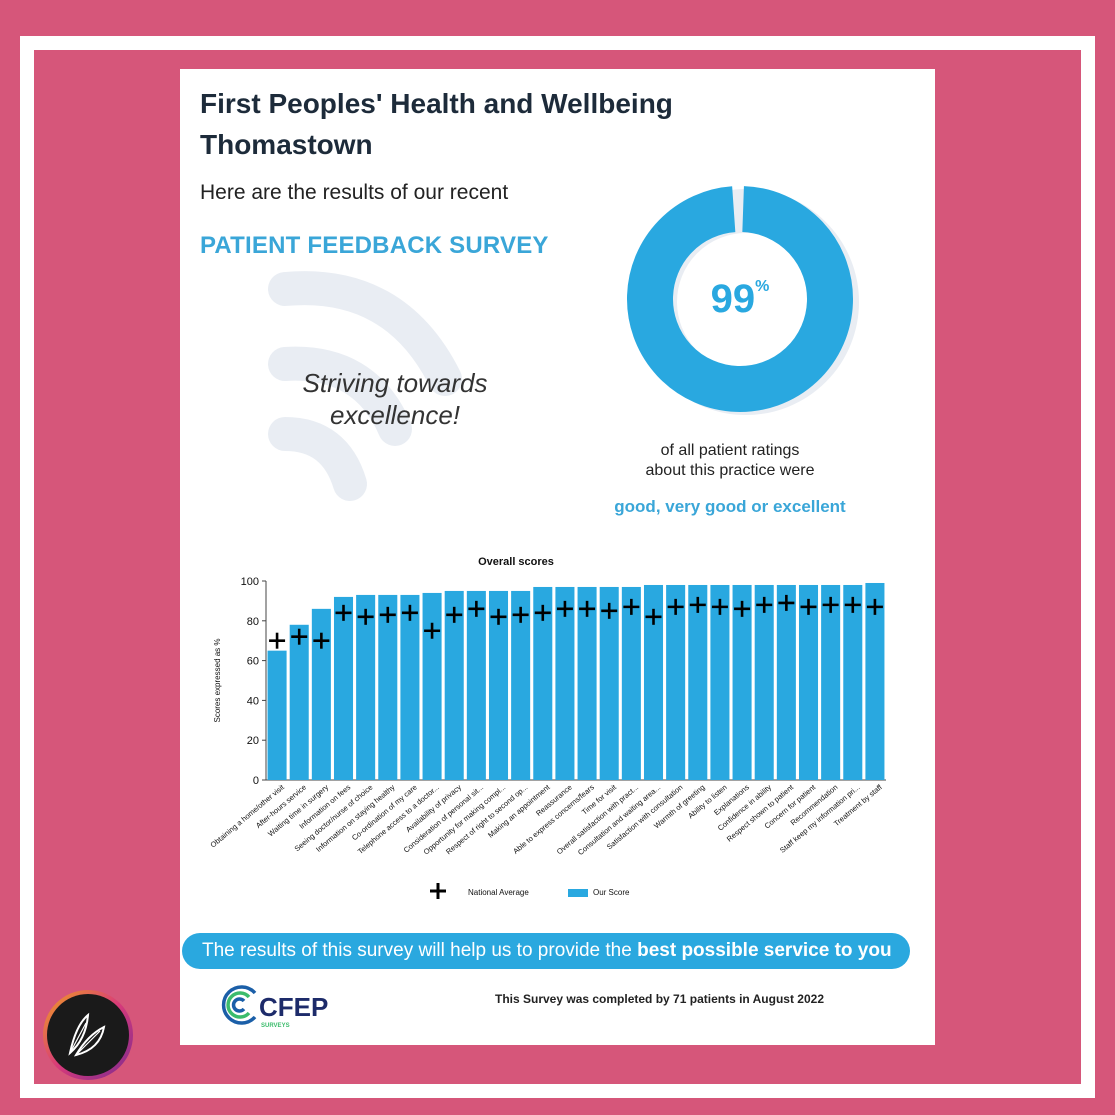 The width and height of the screenshot is (1115, 1115). What do you see at coordinates (730, 450) in the screenshot?
I see `caption-line-1: of all patient ratings` at bounding box center [730, 450].